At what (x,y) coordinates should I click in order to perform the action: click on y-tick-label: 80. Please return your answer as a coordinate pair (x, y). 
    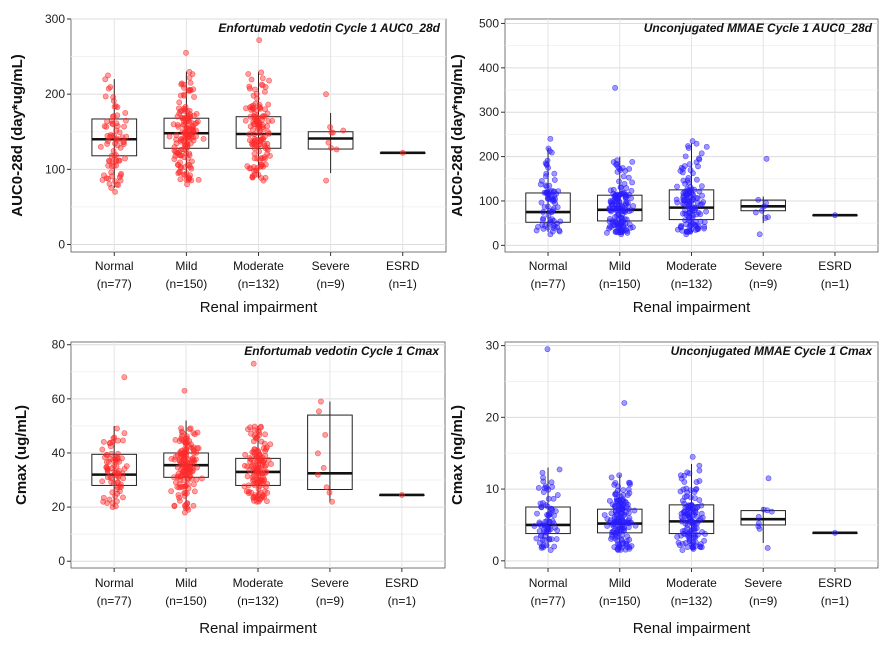
    Looking at the image, I should click on (59, 345).